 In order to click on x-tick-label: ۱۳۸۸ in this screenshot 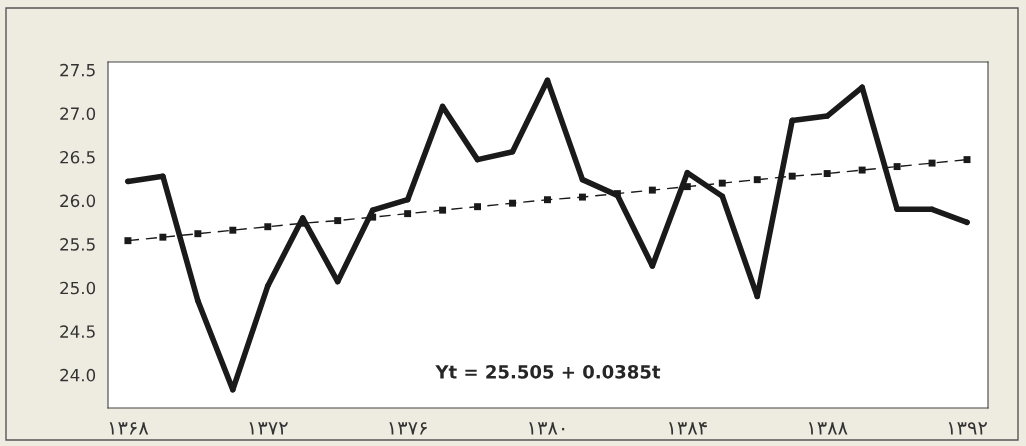, I will do `click(828, 428)`.